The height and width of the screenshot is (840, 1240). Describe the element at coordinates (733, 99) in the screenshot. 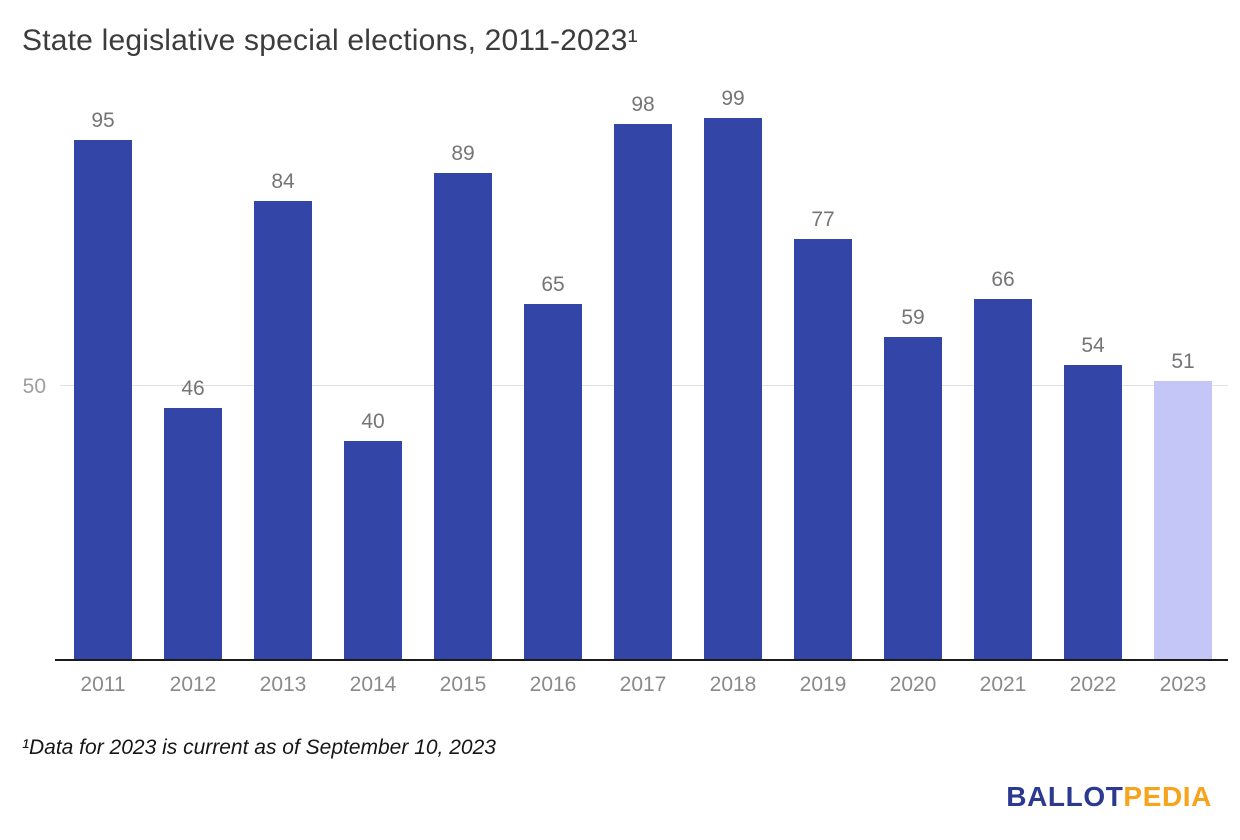

I see `bar-value-label-2018: 99` at that location.